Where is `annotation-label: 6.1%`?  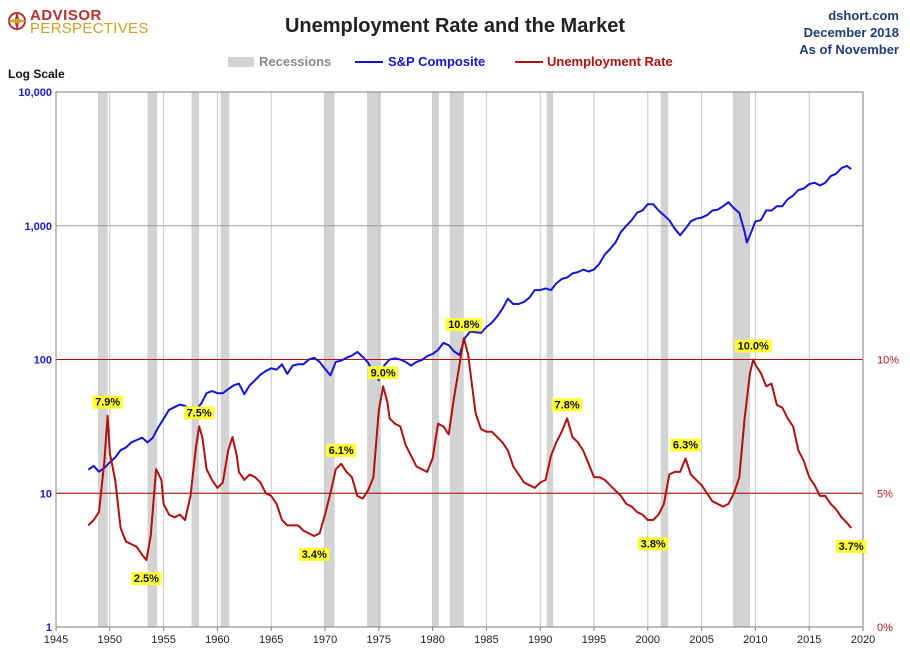 annotation-label: 6.1% is located at coordinates (341, 450).